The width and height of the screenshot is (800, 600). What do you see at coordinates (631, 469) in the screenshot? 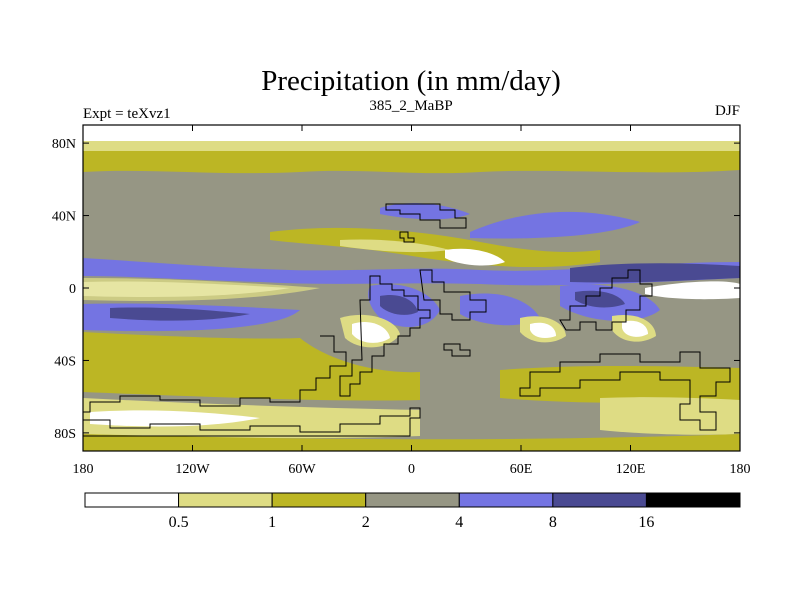
I see `x-tick-label-5: 120E` at bounding box center [631, 469].